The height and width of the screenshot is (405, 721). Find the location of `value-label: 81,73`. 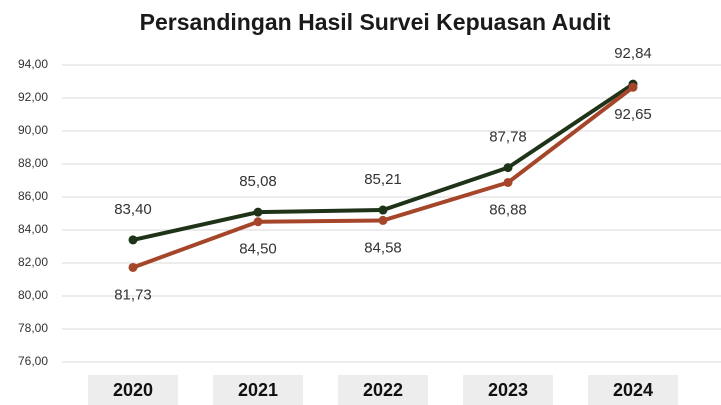

value-label: 81,73 is located at coordinates (133, 294).